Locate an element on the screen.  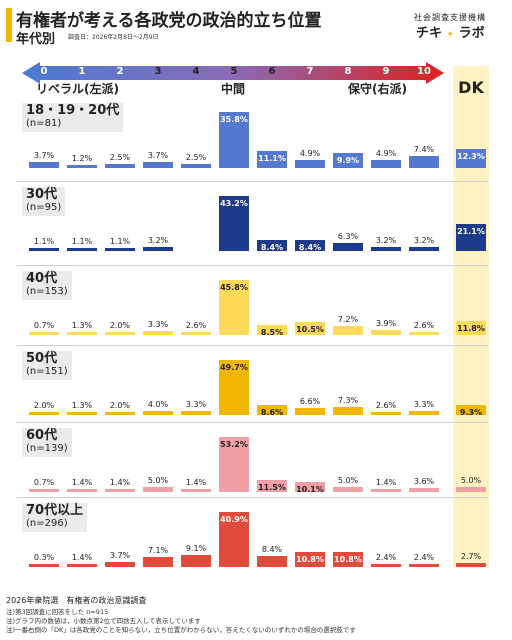
data-label: 9.1% is located at coordinates (196, 548).